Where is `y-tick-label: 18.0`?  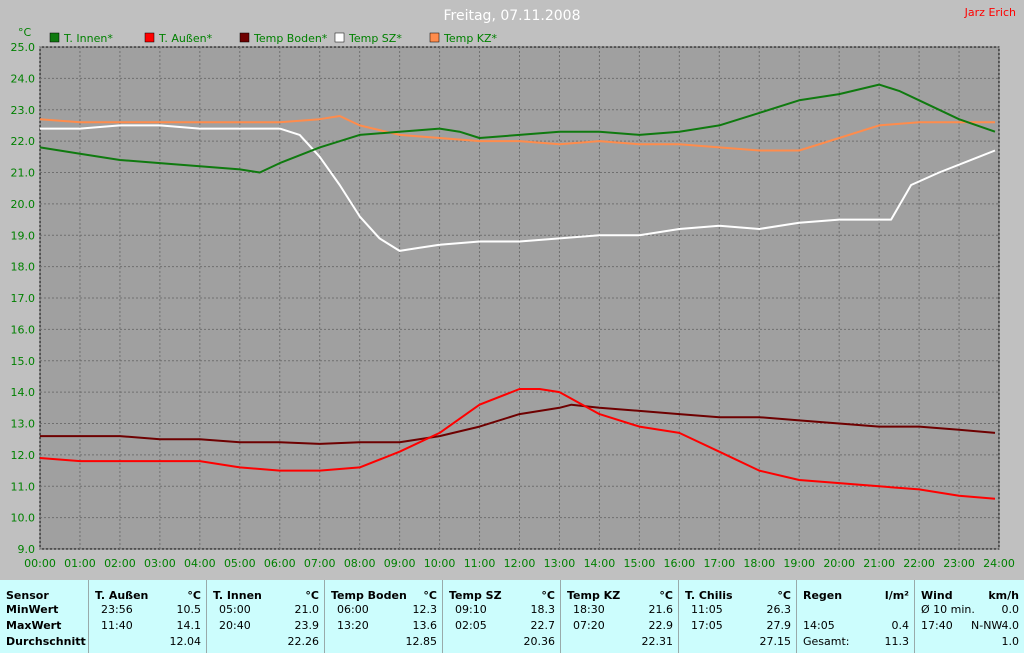
y-tick-label: 18.0 is located at coordinates (23, 267).